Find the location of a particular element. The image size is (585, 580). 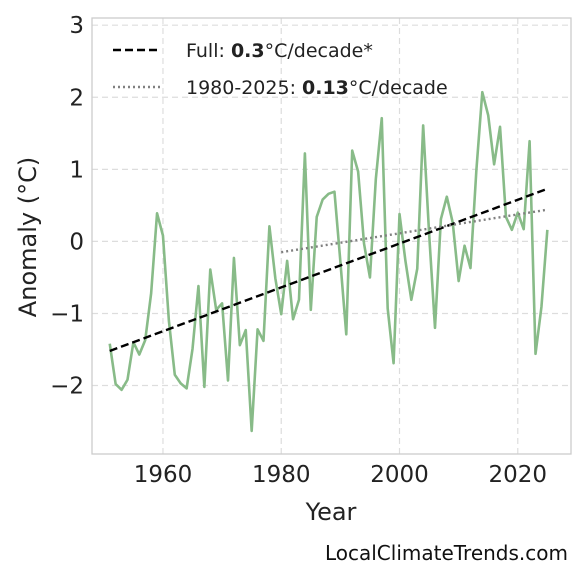

y-tick-label: 1 is located at coordinates (76, 170).